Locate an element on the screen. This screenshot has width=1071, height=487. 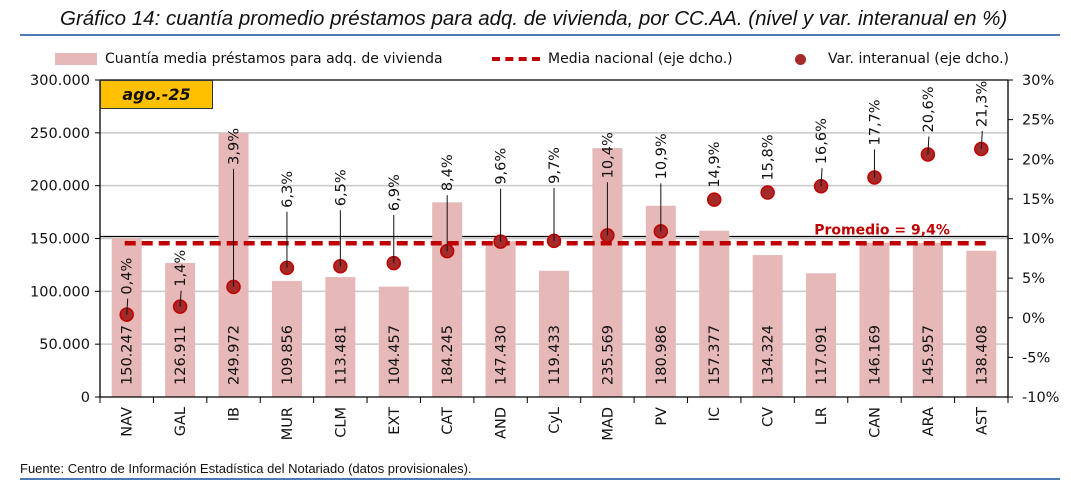
bar-value-label: 145.957 is located at coordinates (929, 355).